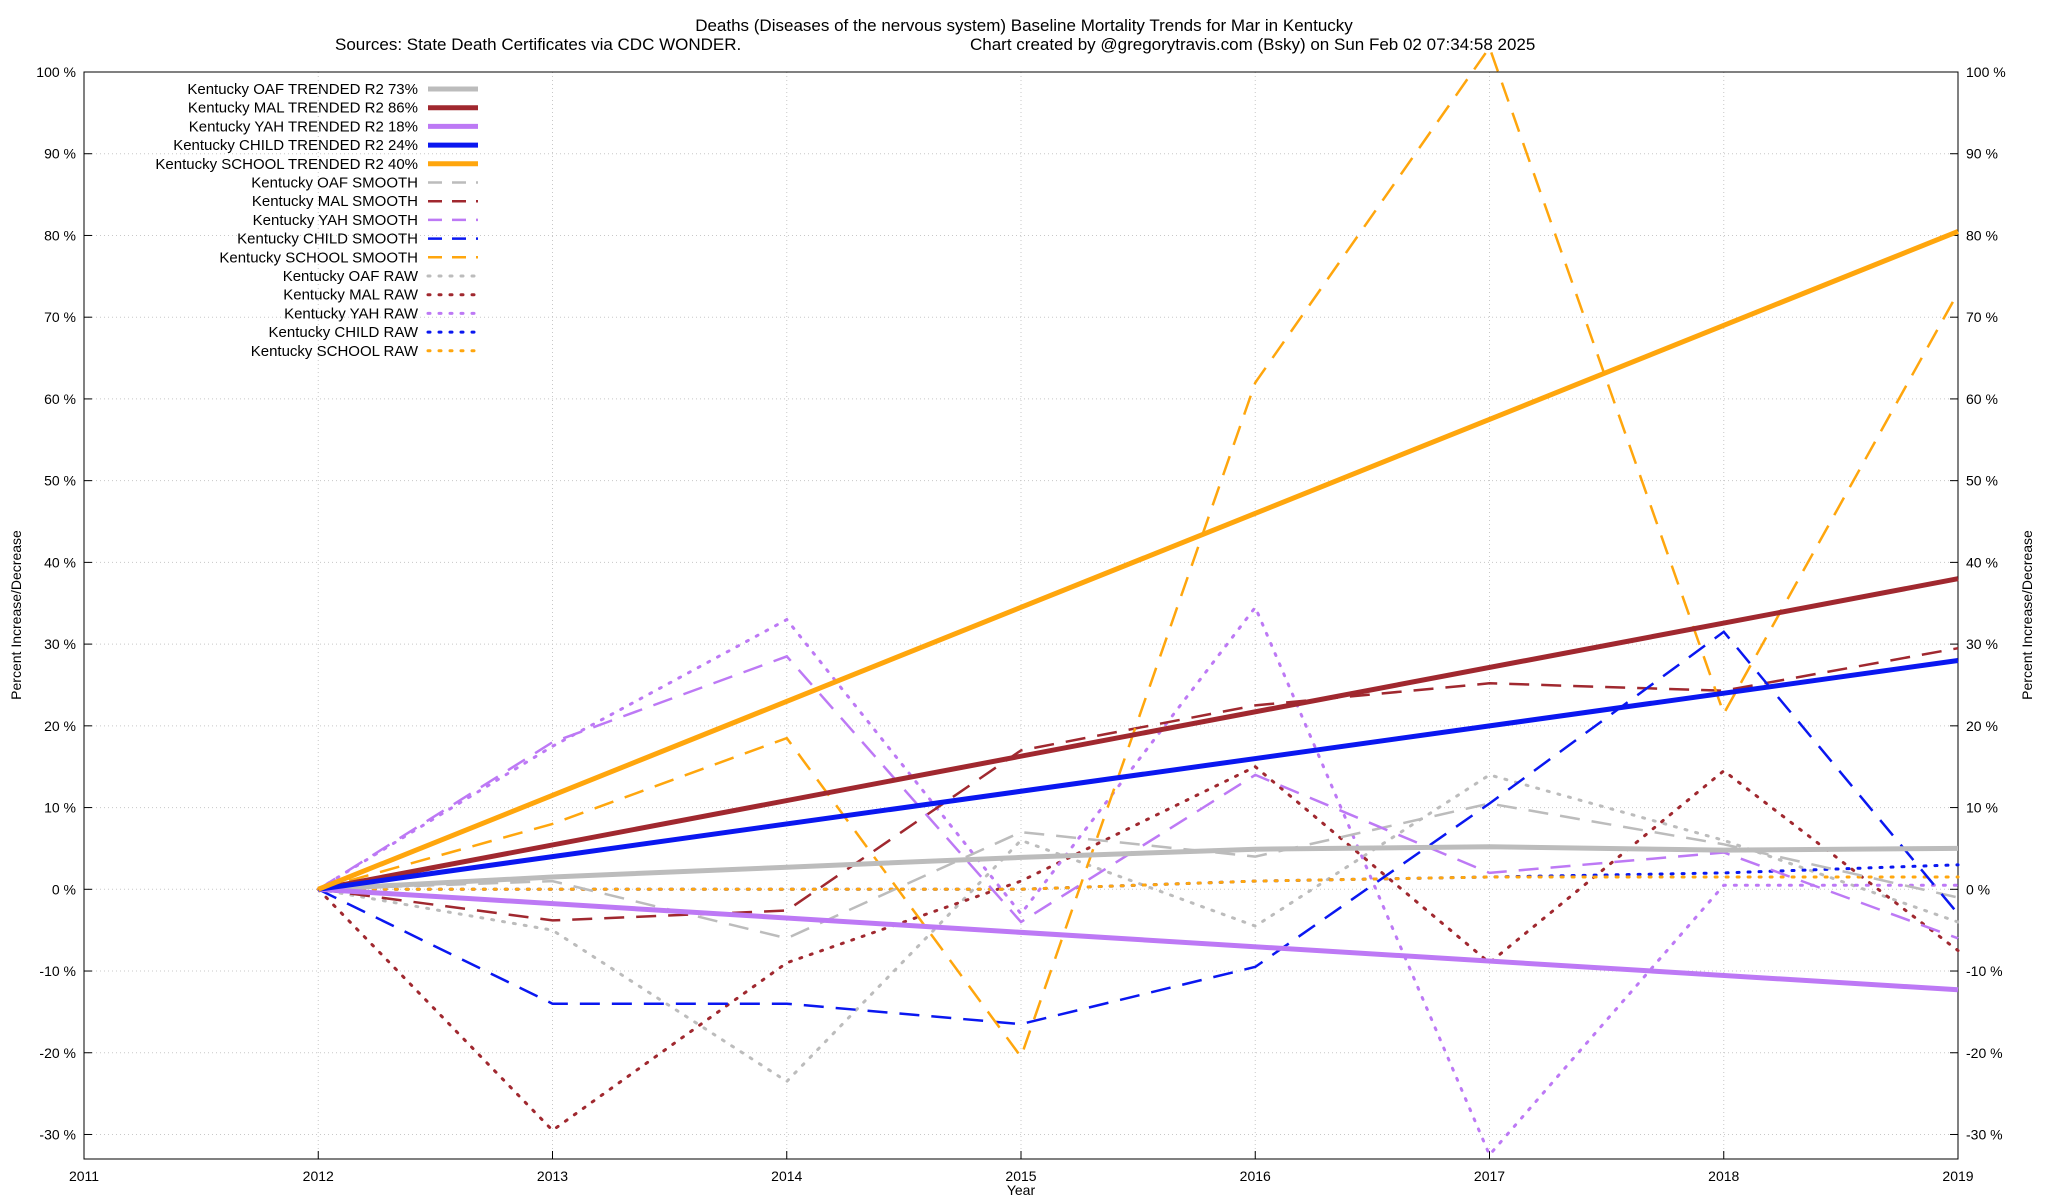 The image size is (2048, 1200). What do you see at coordinates (1982, 481) in the screenshot?
I see `y-tick-label-right: 50 %` at bounding box center [1982, 481].